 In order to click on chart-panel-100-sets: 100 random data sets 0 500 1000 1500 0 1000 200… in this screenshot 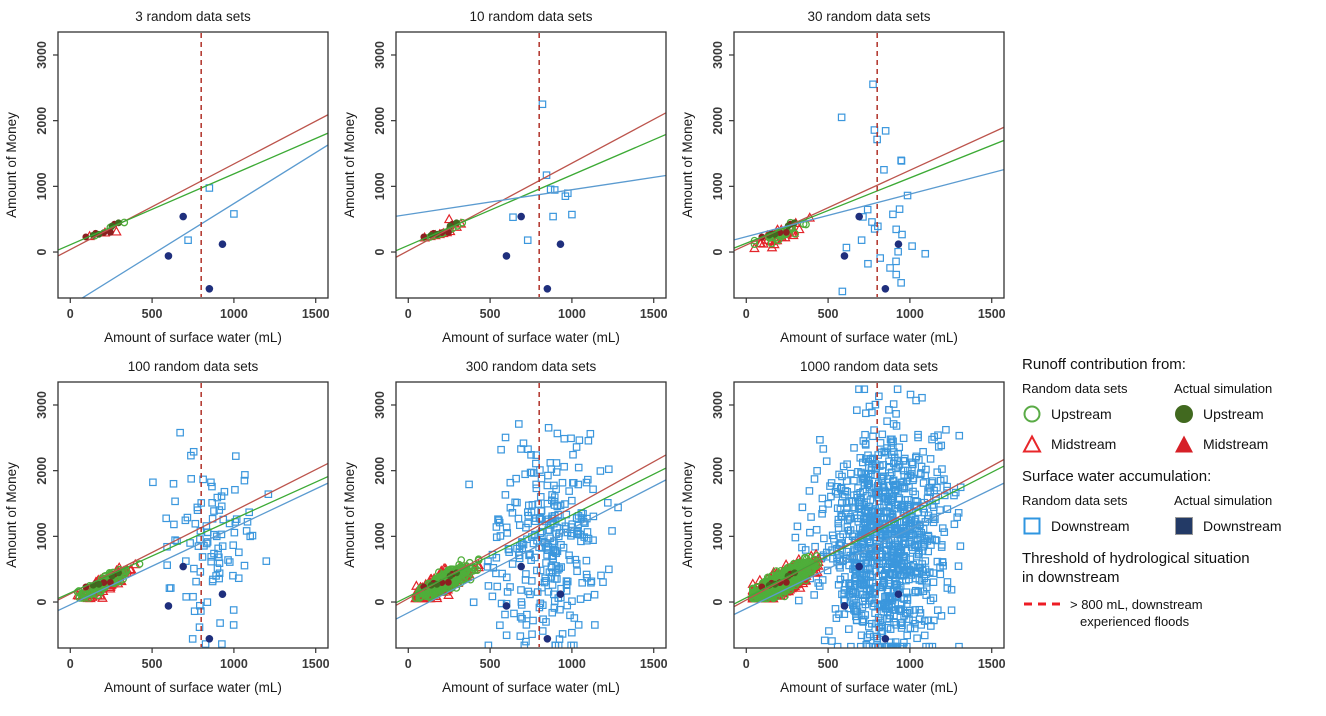, I will do `click(171, 531)`.